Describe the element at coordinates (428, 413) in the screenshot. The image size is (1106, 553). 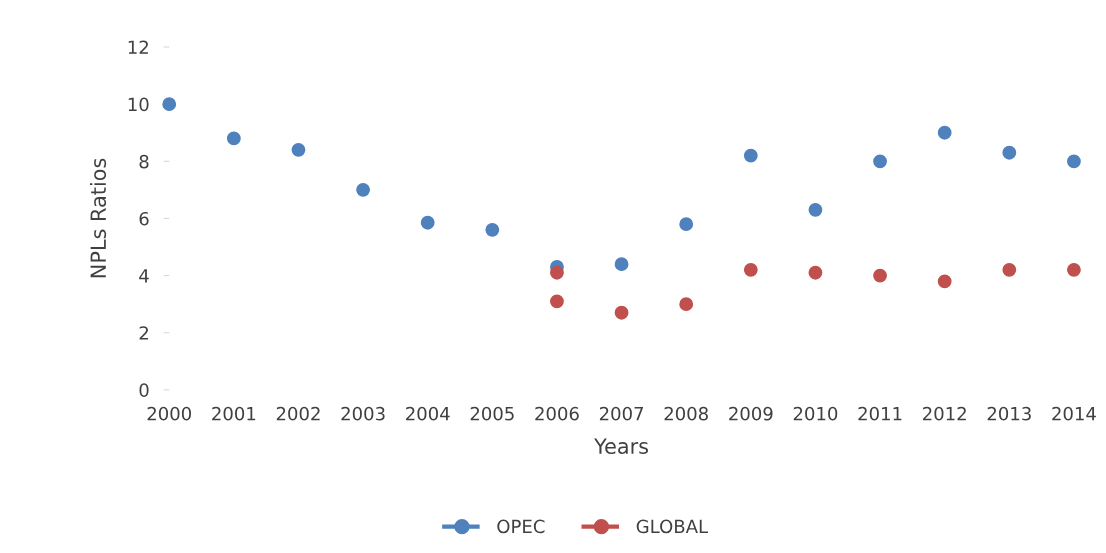
I see `x-tick-label: 2004` at that location.